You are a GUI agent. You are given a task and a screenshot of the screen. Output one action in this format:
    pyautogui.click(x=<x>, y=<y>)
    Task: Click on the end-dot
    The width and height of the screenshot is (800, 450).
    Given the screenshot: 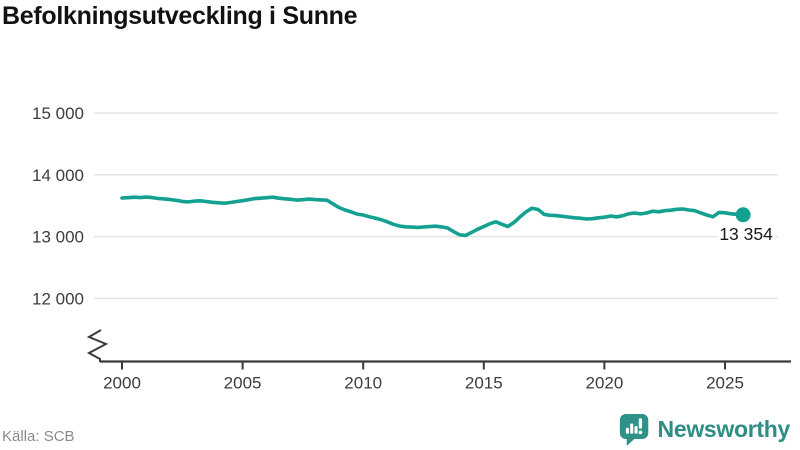 What is the action you would take?
    pyautogui.click(x=743, y=215)
    